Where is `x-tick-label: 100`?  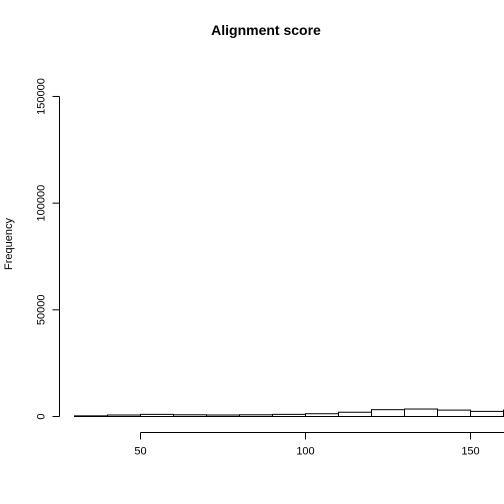
x-tick-label: 100 is located at coordinates (305, 452).